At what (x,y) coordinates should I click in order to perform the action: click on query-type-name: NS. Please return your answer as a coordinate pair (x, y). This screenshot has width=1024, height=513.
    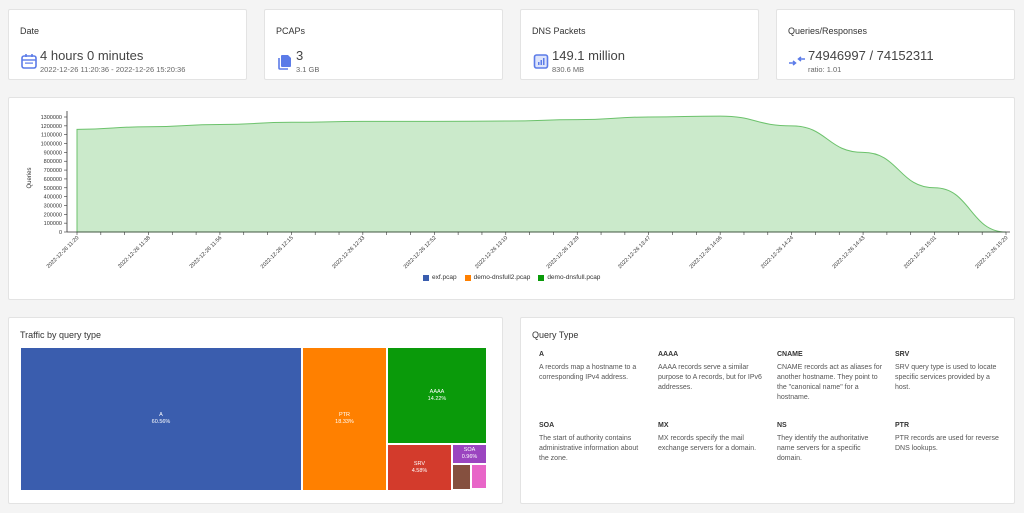
    Looking at the image, I should click on (782, 425).